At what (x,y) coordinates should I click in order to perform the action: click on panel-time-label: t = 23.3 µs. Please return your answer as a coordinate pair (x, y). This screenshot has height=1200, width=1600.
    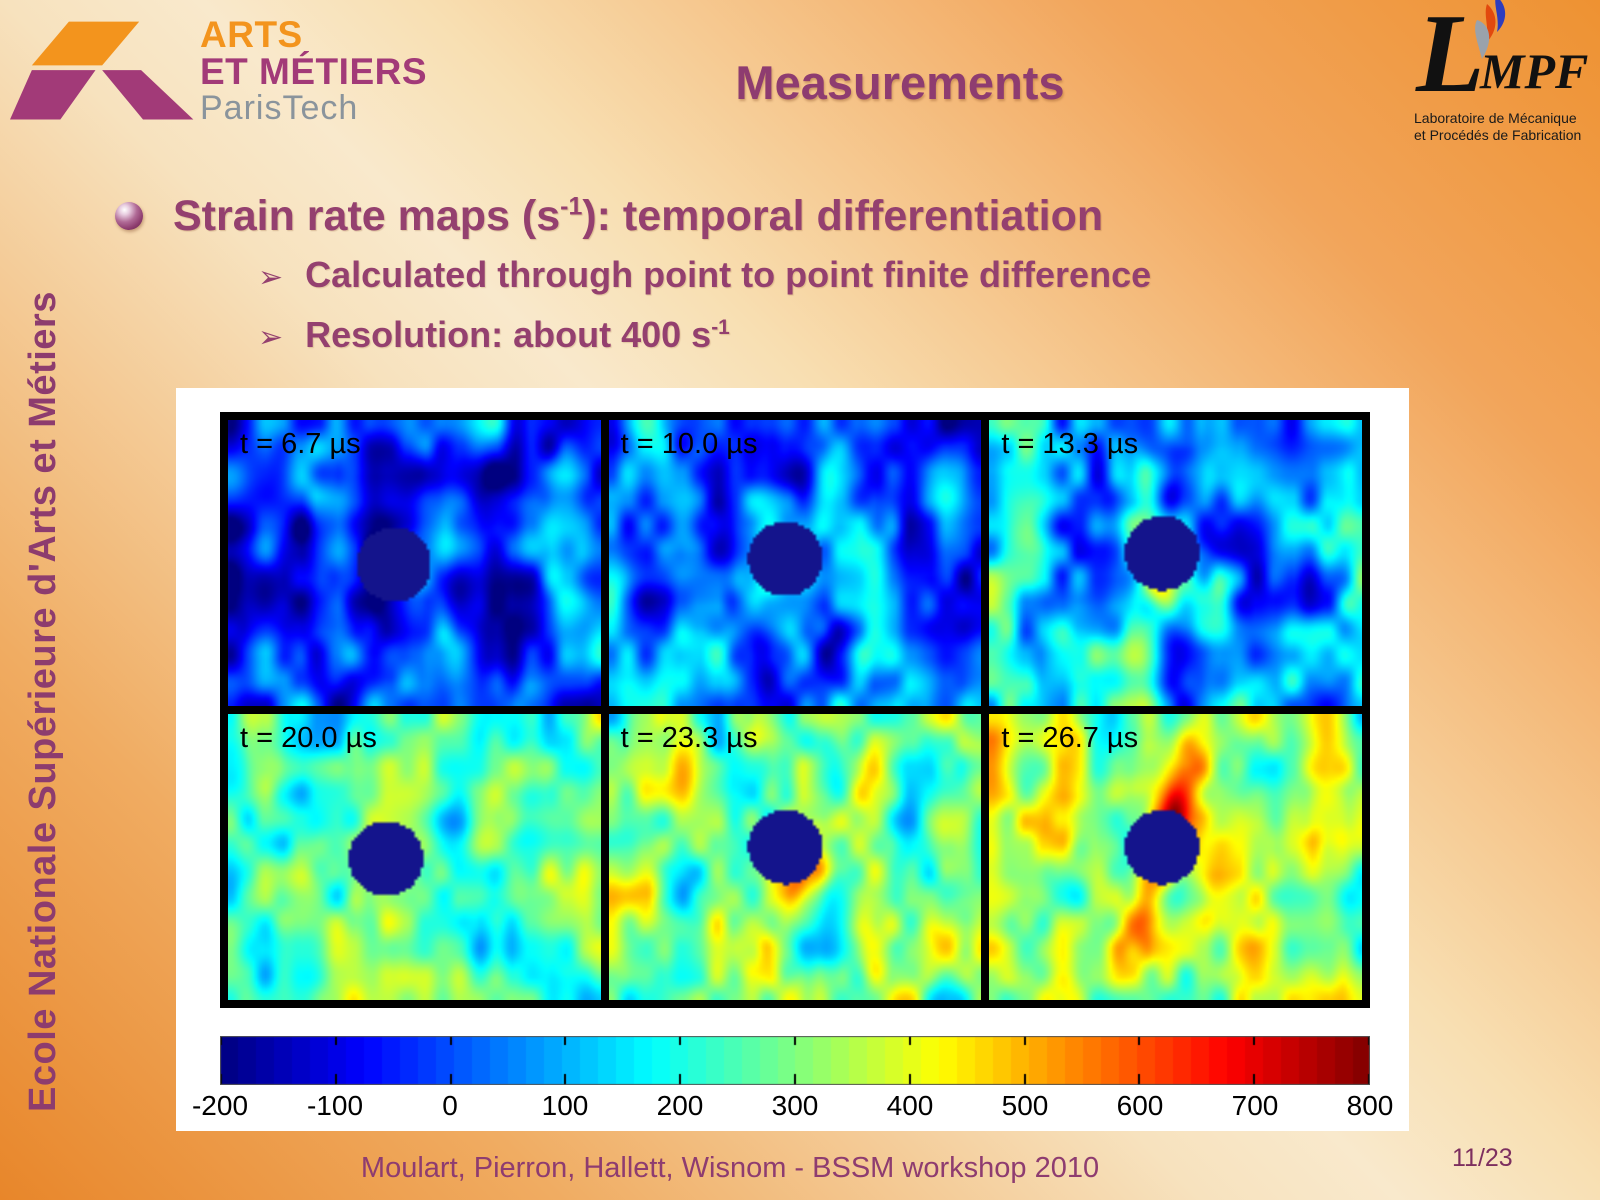
    Looking at the image, I should click on (689, 738).